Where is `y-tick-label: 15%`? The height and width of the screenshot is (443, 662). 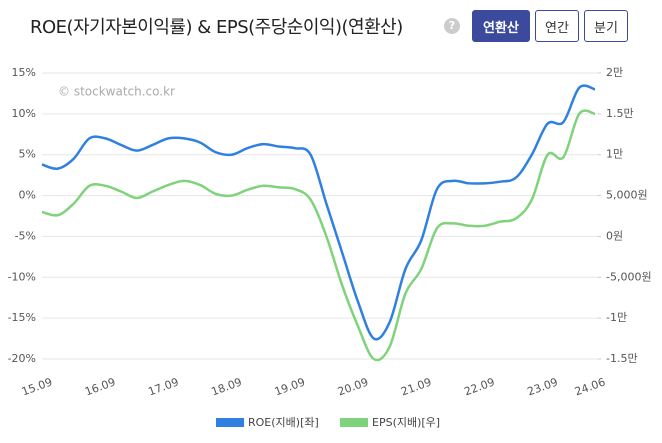 y-tick-label: 15% is located at coordinates (24, 72).